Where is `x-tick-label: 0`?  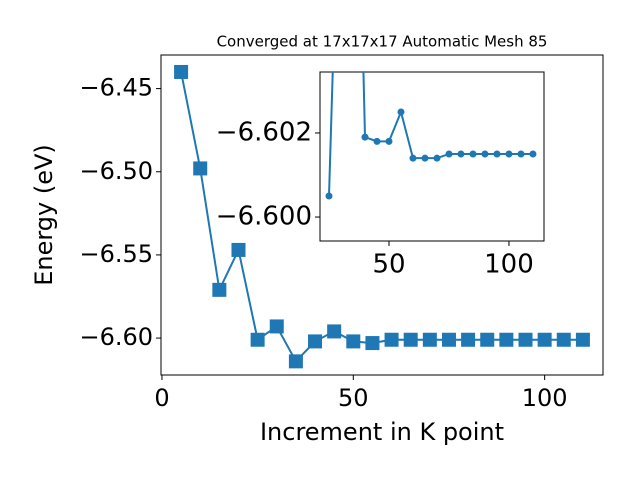 x-tick-label: 0 is located at coordinates (161, 398).